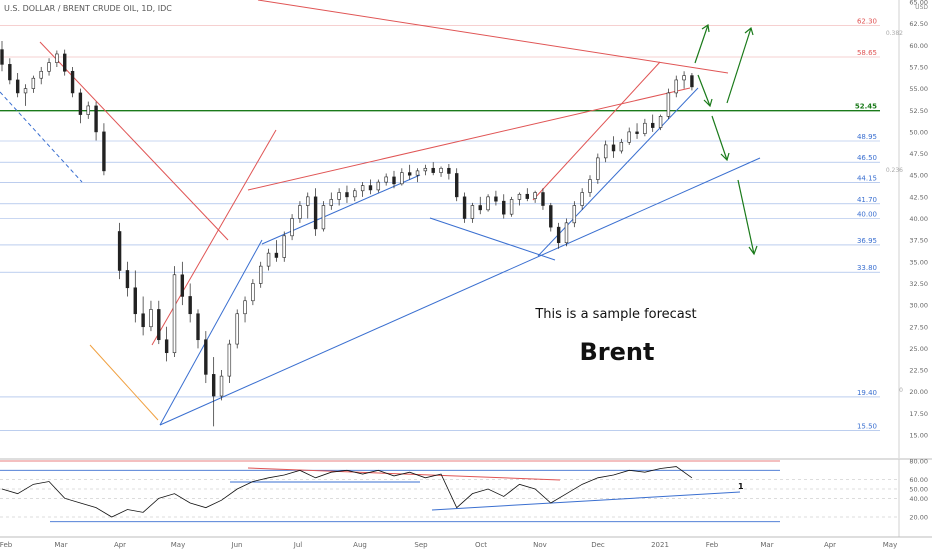 The image size is (932, 550). Describe the element at coordinates (918, 154) in the screenshot. I see `price-tick-7: 47.50` at that location.